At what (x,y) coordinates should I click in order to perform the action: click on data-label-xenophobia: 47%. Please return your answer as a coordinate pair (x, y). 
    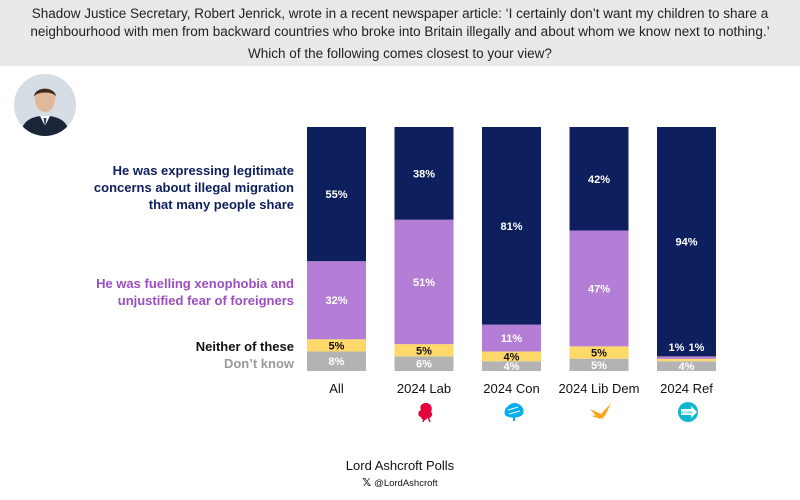
    Looking at the image, I should click on (599, 289).